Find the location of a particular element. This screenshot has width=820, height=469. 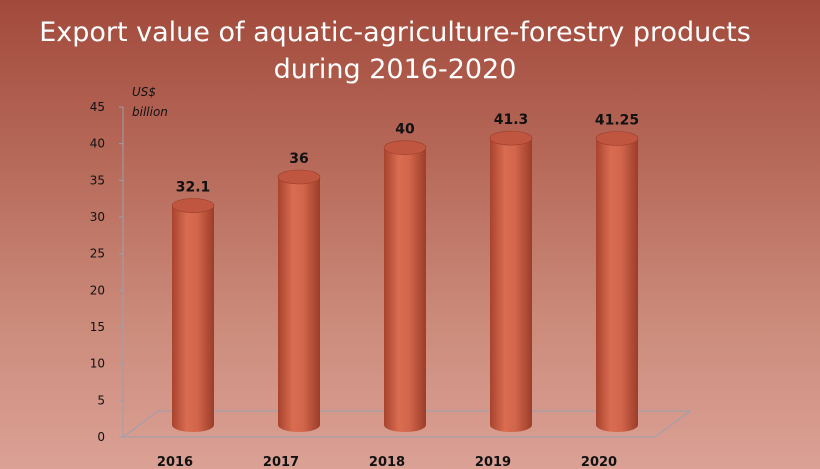

y-axis-unit-line-2: billion is located at coordinates (150, 112).